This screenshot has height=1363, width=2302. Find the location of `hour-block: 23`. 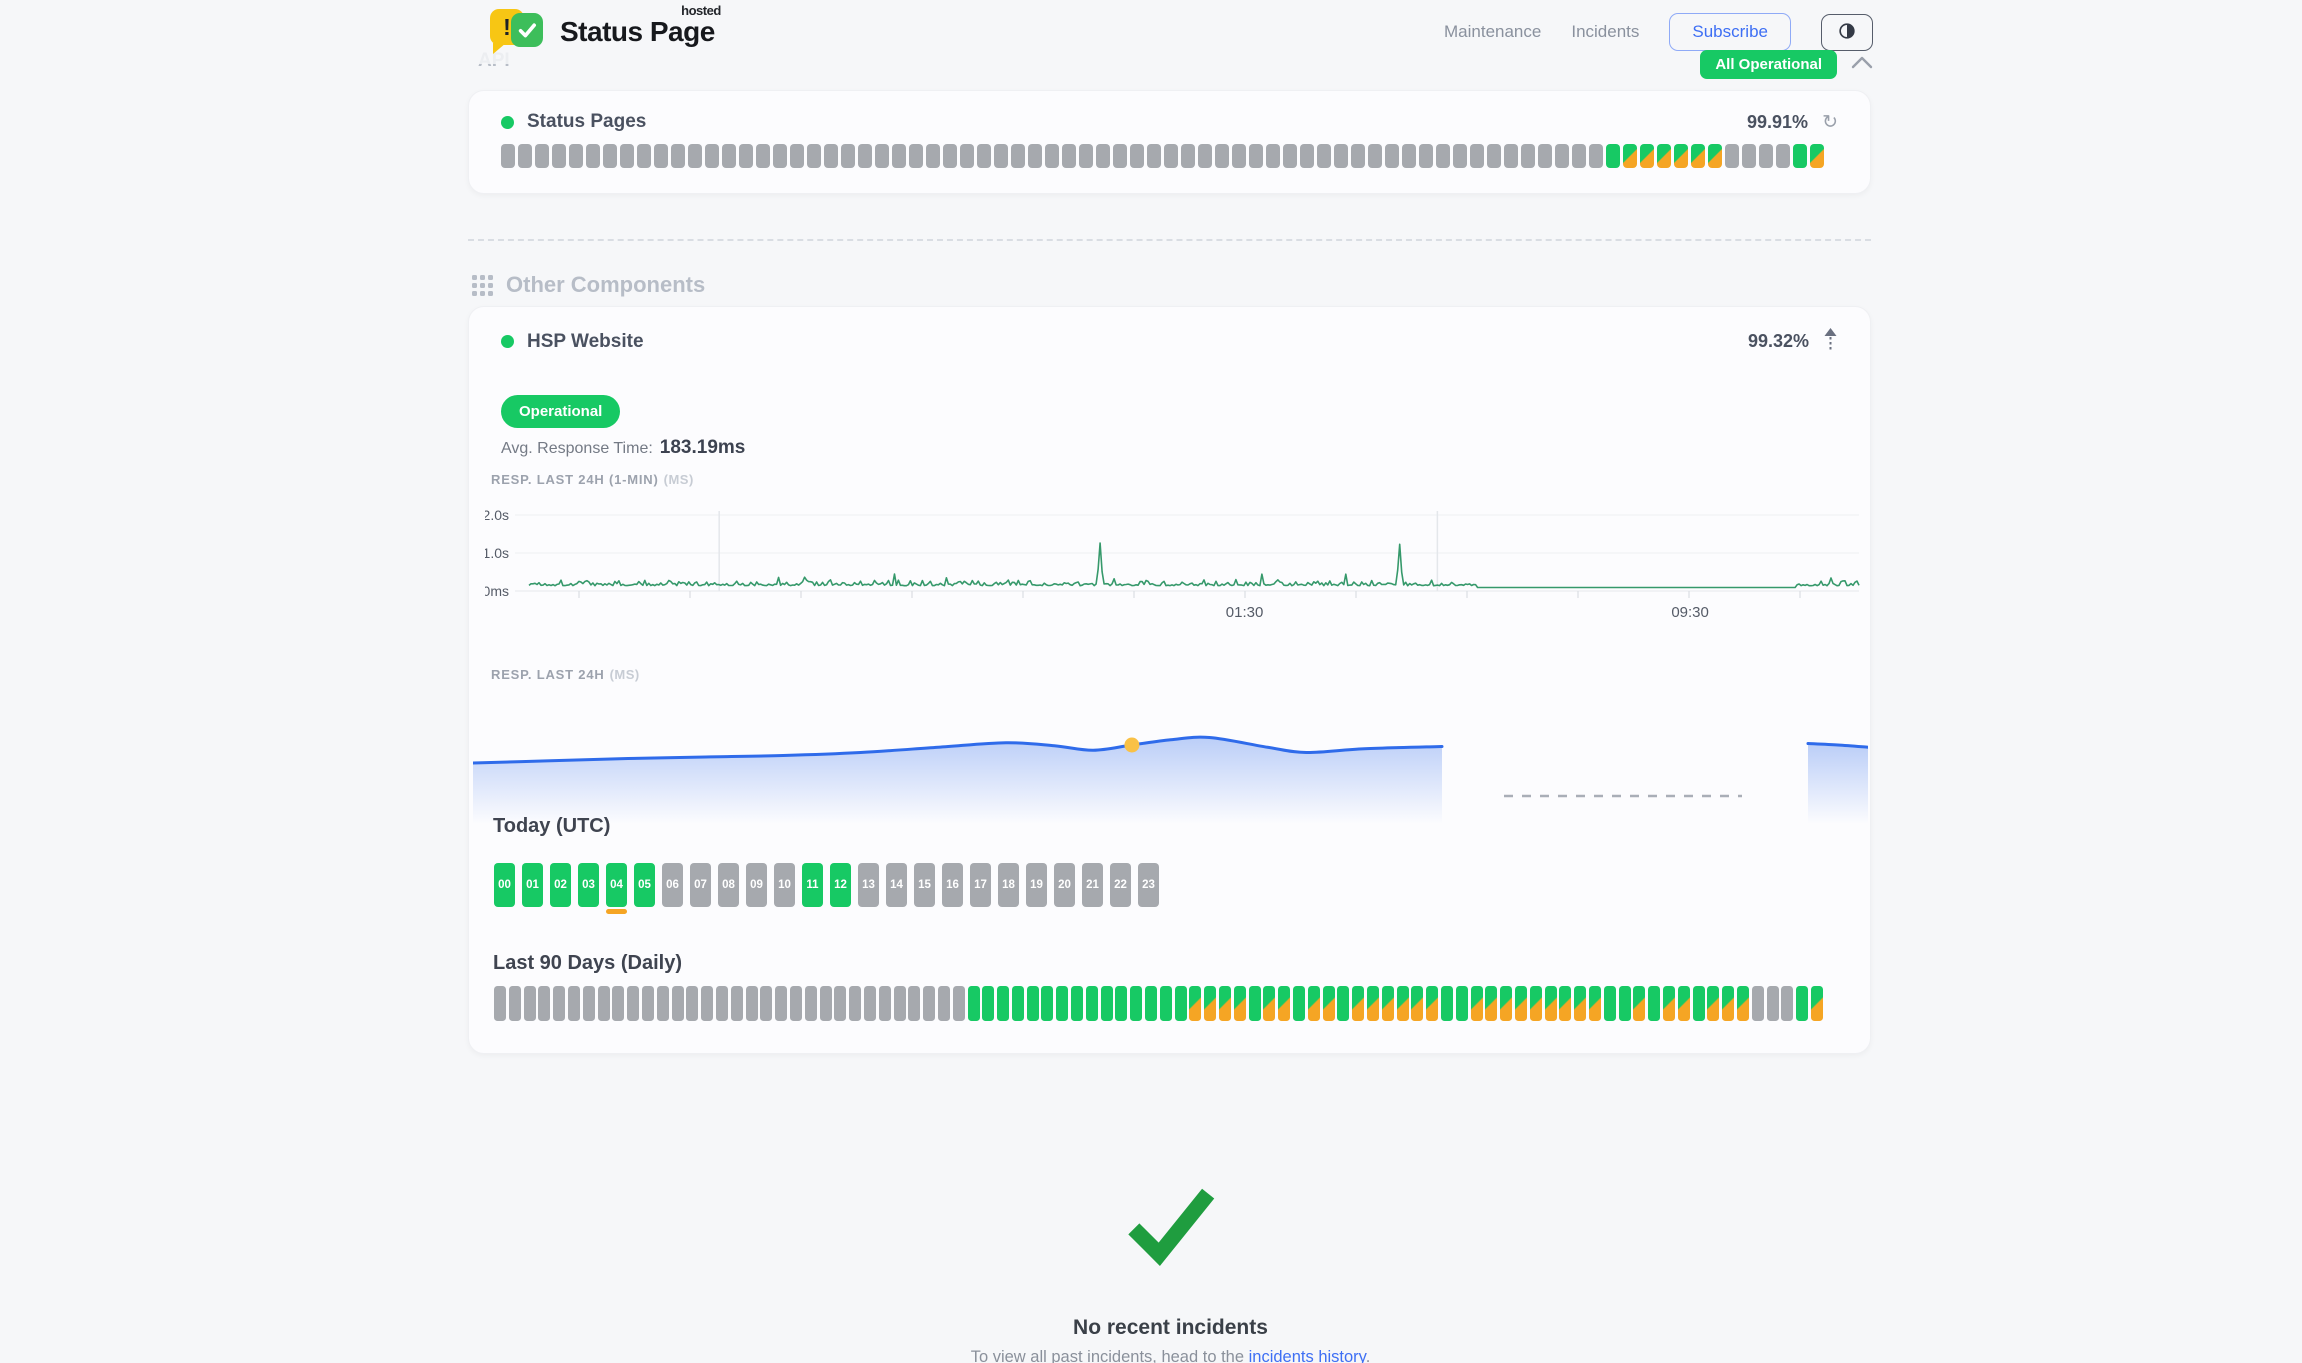

hour-block: 23 is located at coordinates (1148, 885).